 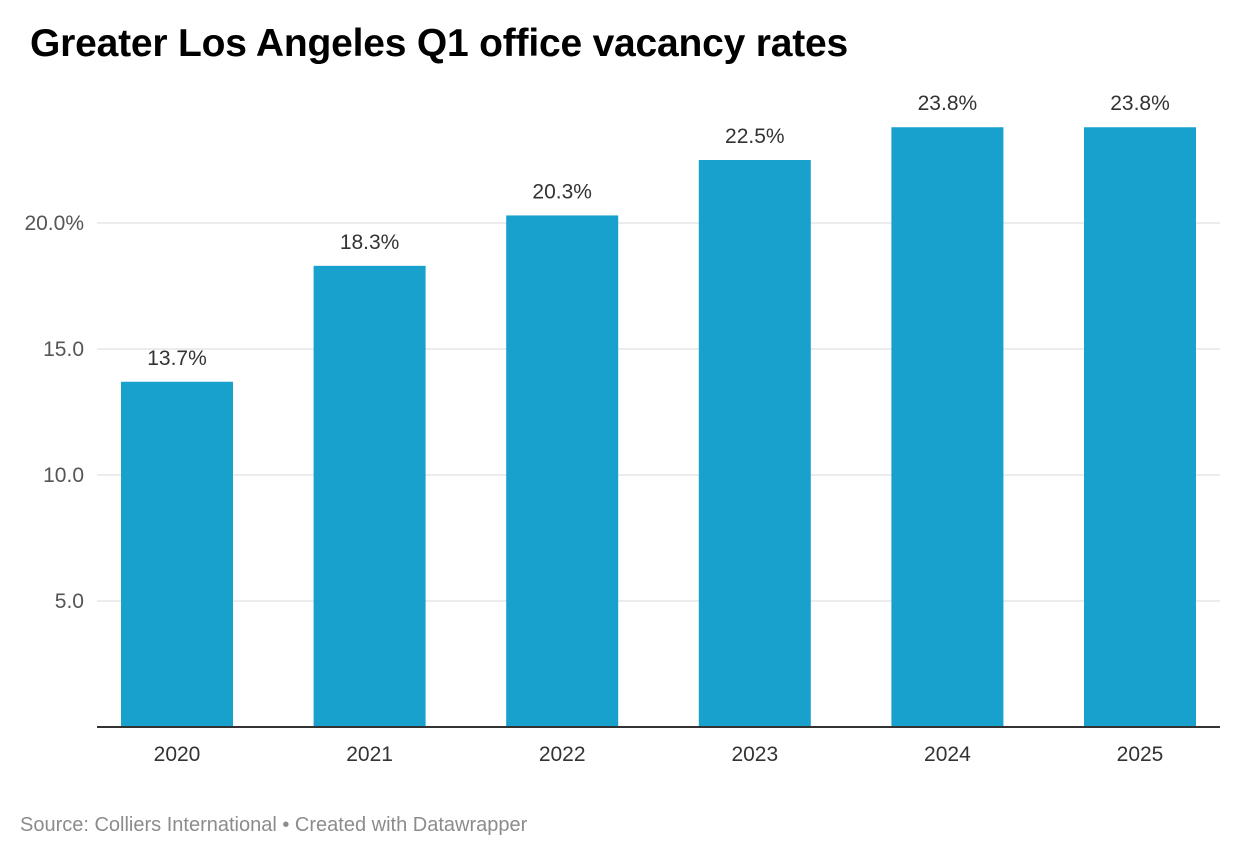 What do you see at coordinates (562, 754) in the screenshot?
I see `x-tick-label: 2022` at bounding box center [562, 754].